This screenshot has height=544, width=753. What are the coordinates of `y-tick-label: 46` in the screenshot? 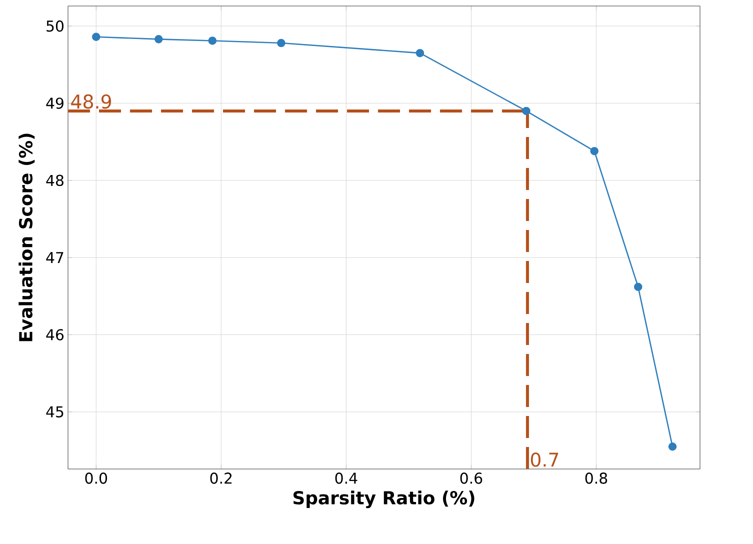 It's located at (55, 334).